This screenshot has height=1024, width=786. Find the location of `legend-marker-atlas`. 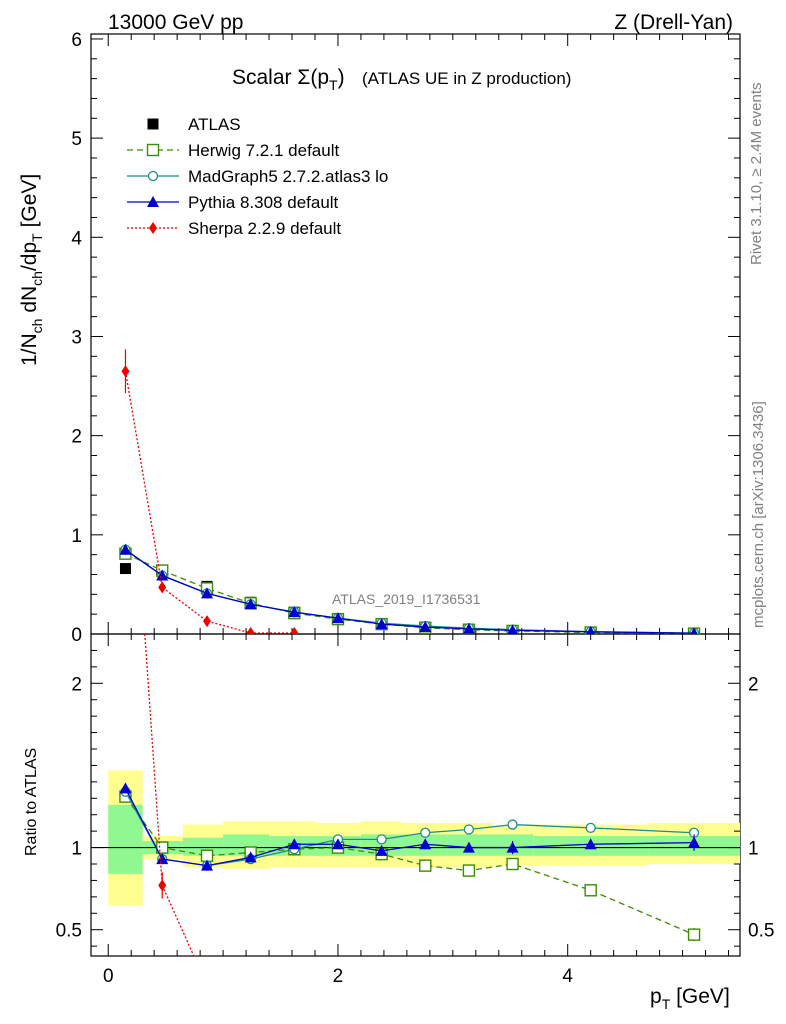

legend-marker-atlas is located at coordinates (153, 124).